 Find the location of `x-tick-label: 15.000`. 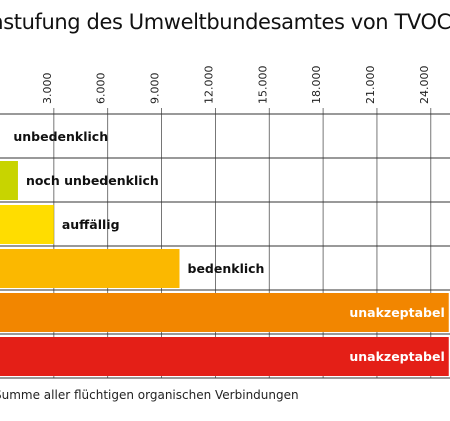

x-tick-label: 15.000 is located at coordinates (262, 85).